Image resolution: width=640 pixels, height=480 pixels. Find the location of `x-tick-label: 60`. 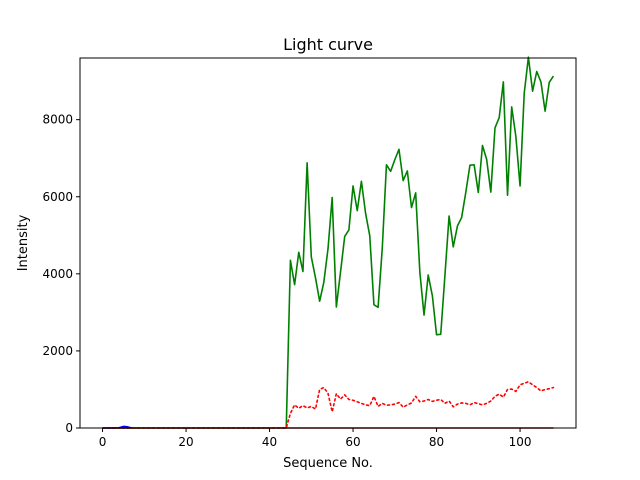

x-tick-label: 60 is located at coordinates (352, 442).